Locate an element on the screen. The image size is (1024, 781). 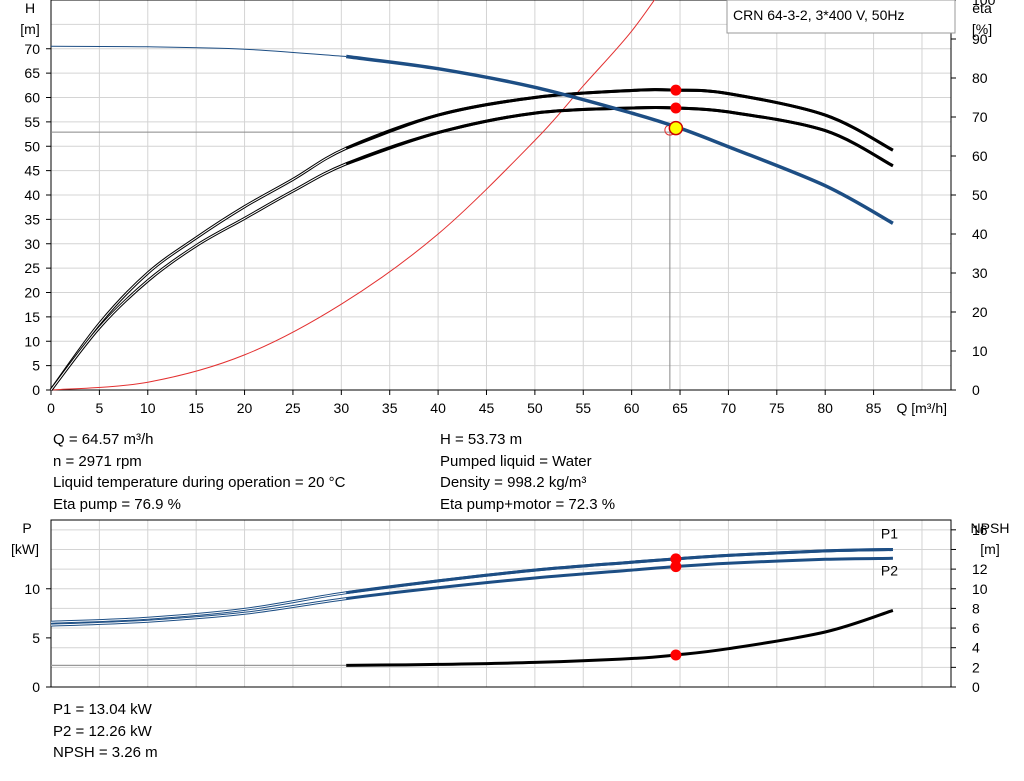
p2-duty-marker is located at coordinates (676, 567).